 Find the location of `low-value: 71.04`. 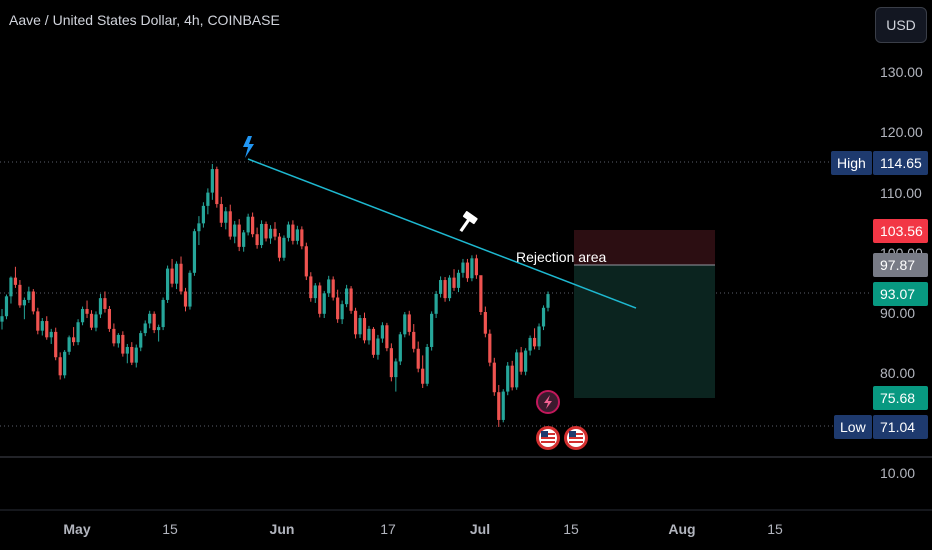

low-value: 71.04 is located at coordinates (897, 427).